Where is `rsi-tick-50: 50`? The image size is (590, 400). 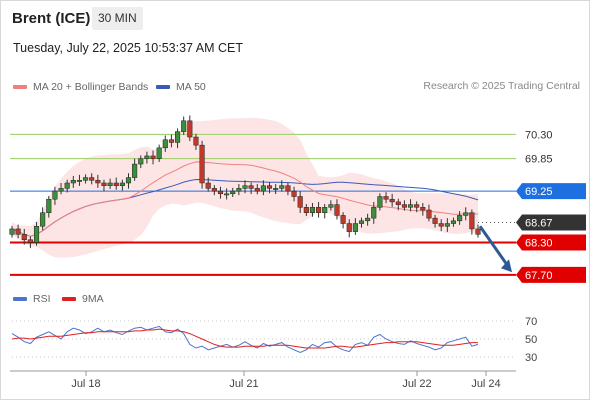
rsi-tick-50: 50 is located at coordinates (531, 340).